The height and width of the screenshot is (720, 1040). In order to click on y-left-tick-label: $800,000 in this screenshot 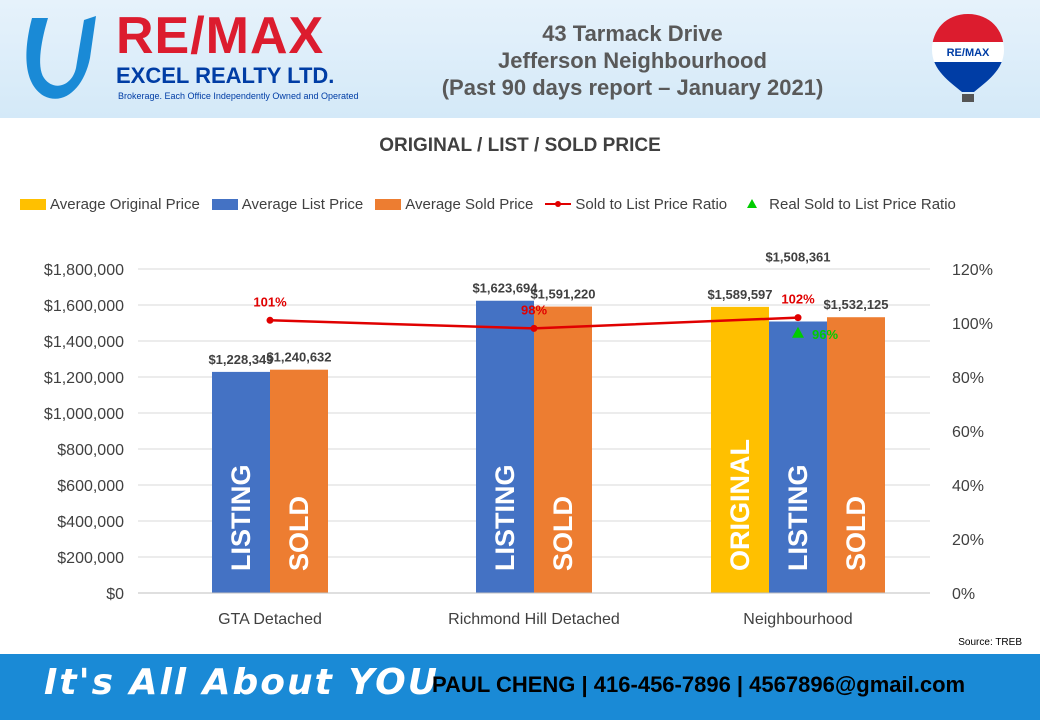, I will do `click(90, 450)`.